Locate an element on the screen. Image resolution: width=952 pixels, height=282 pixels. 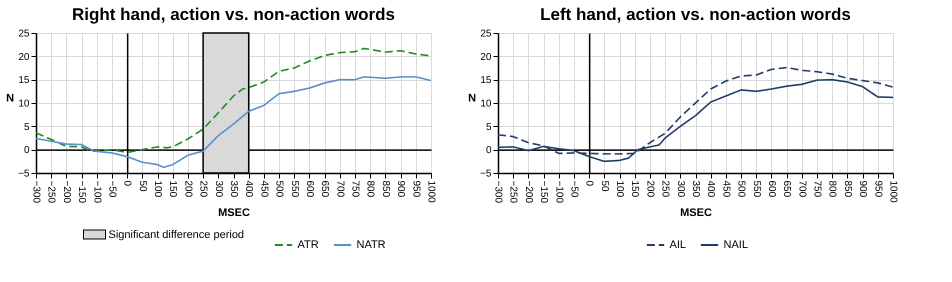
legend-label: Significant difference period is located at coordinates (176, 235).